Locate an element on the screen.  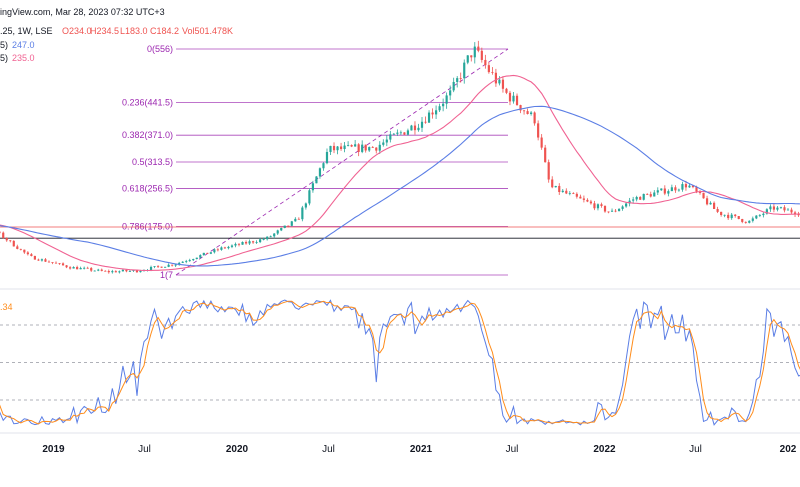
horizontal-lines is located at coordinates (400, 232).